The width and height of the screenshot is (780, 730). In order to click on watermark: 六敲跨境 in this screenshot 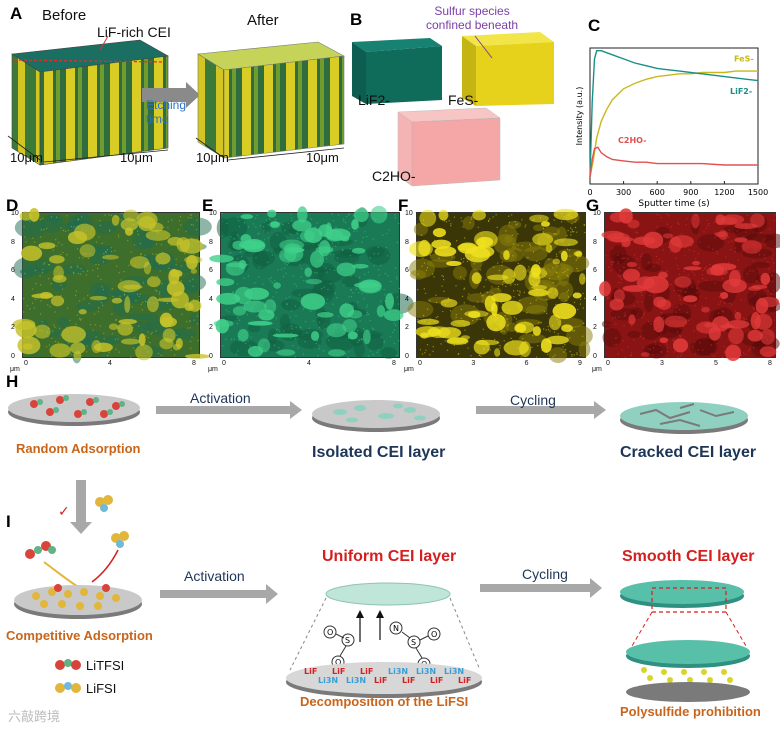, I will do `click(34, 716)`.